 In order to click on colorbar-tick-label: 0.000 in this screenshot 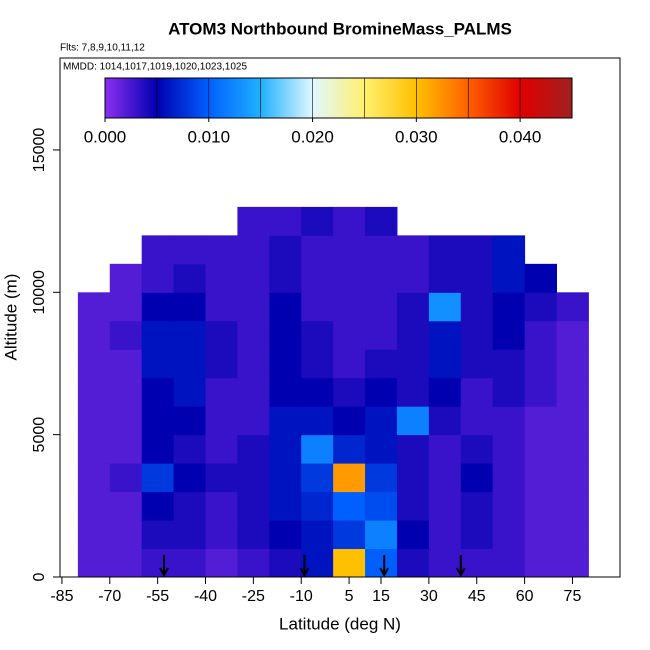, I will do `click(105, 136)`.